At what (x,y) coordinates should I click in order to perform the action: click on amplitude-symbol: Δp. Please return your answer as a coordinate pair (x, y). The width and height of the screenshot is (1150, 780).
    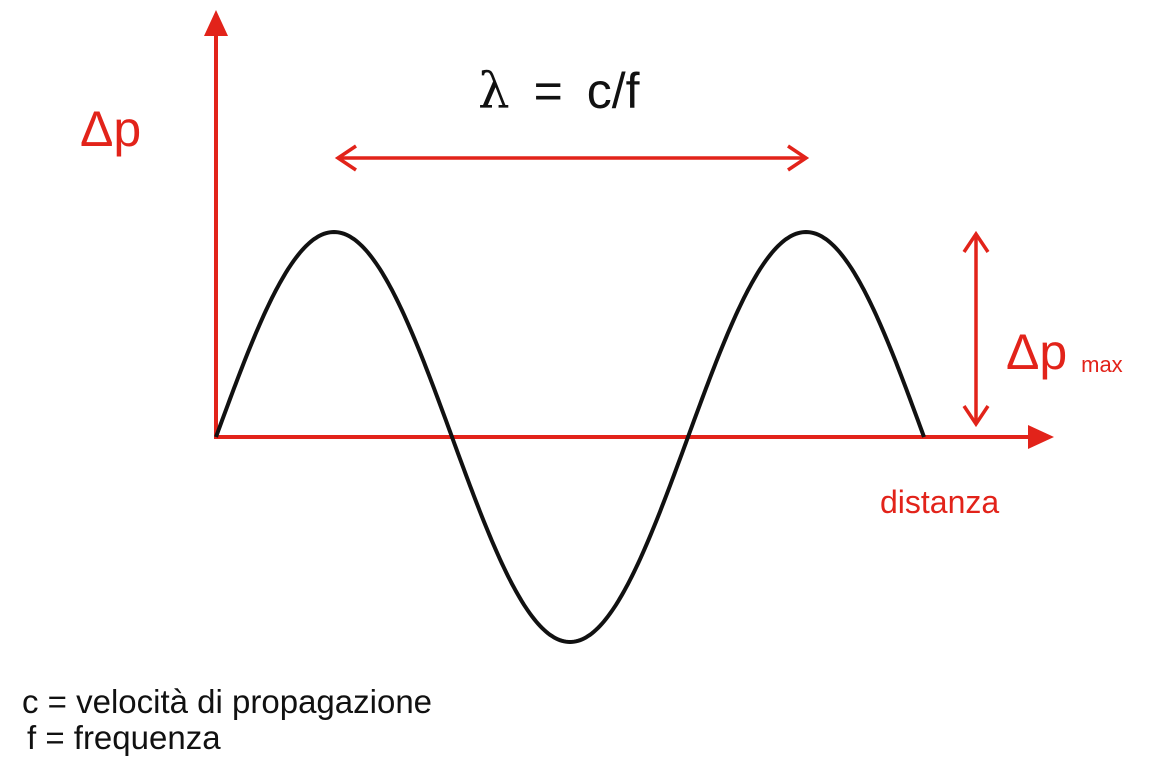
    Looking at the image, I should click on (1036, 352).